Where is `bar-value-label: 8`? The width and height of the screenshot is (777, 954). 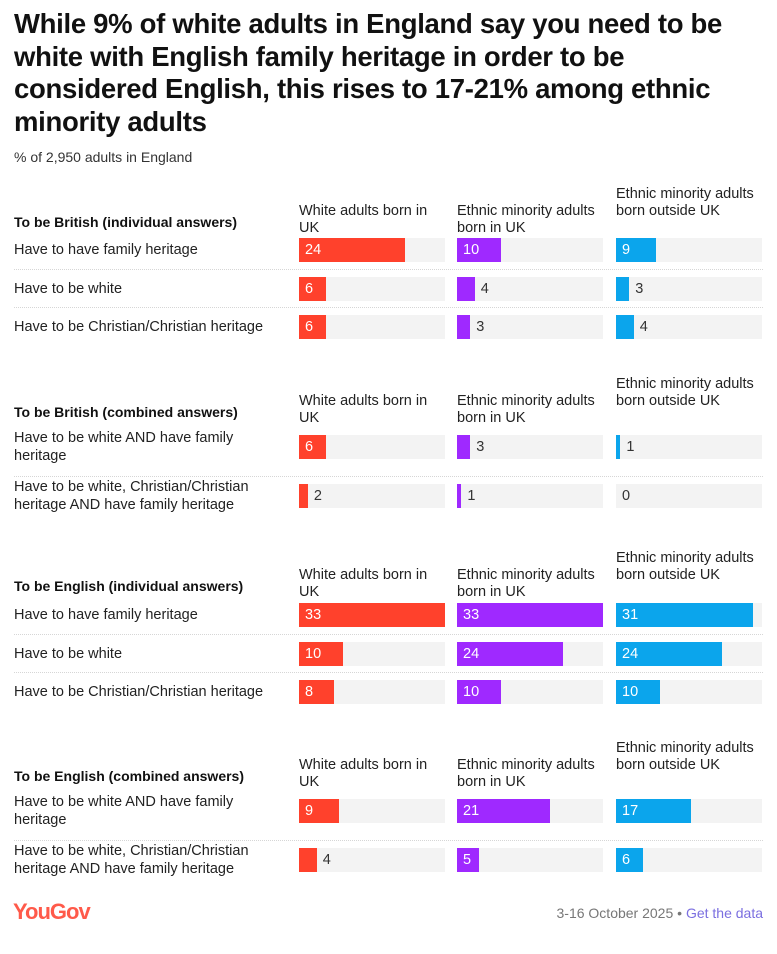 bar-value-label: 8 is located at coordinates (309, 692).